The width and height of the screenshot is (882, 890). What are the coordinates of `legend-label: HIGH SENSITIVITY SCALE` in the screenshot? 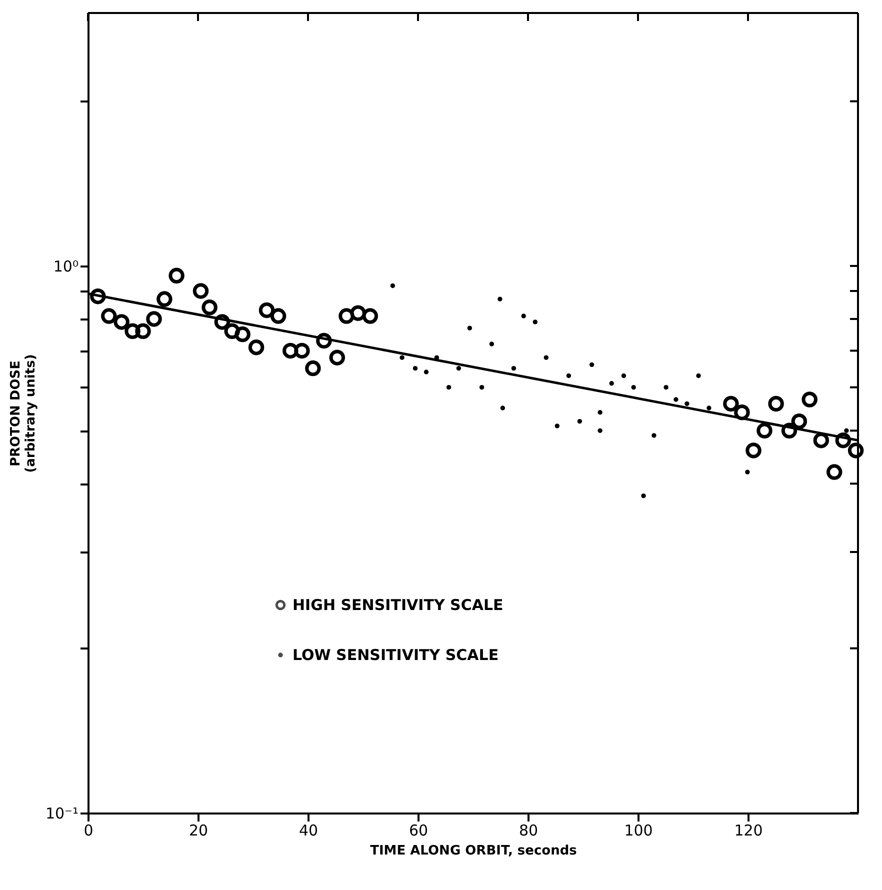 It's located at (398, 605).